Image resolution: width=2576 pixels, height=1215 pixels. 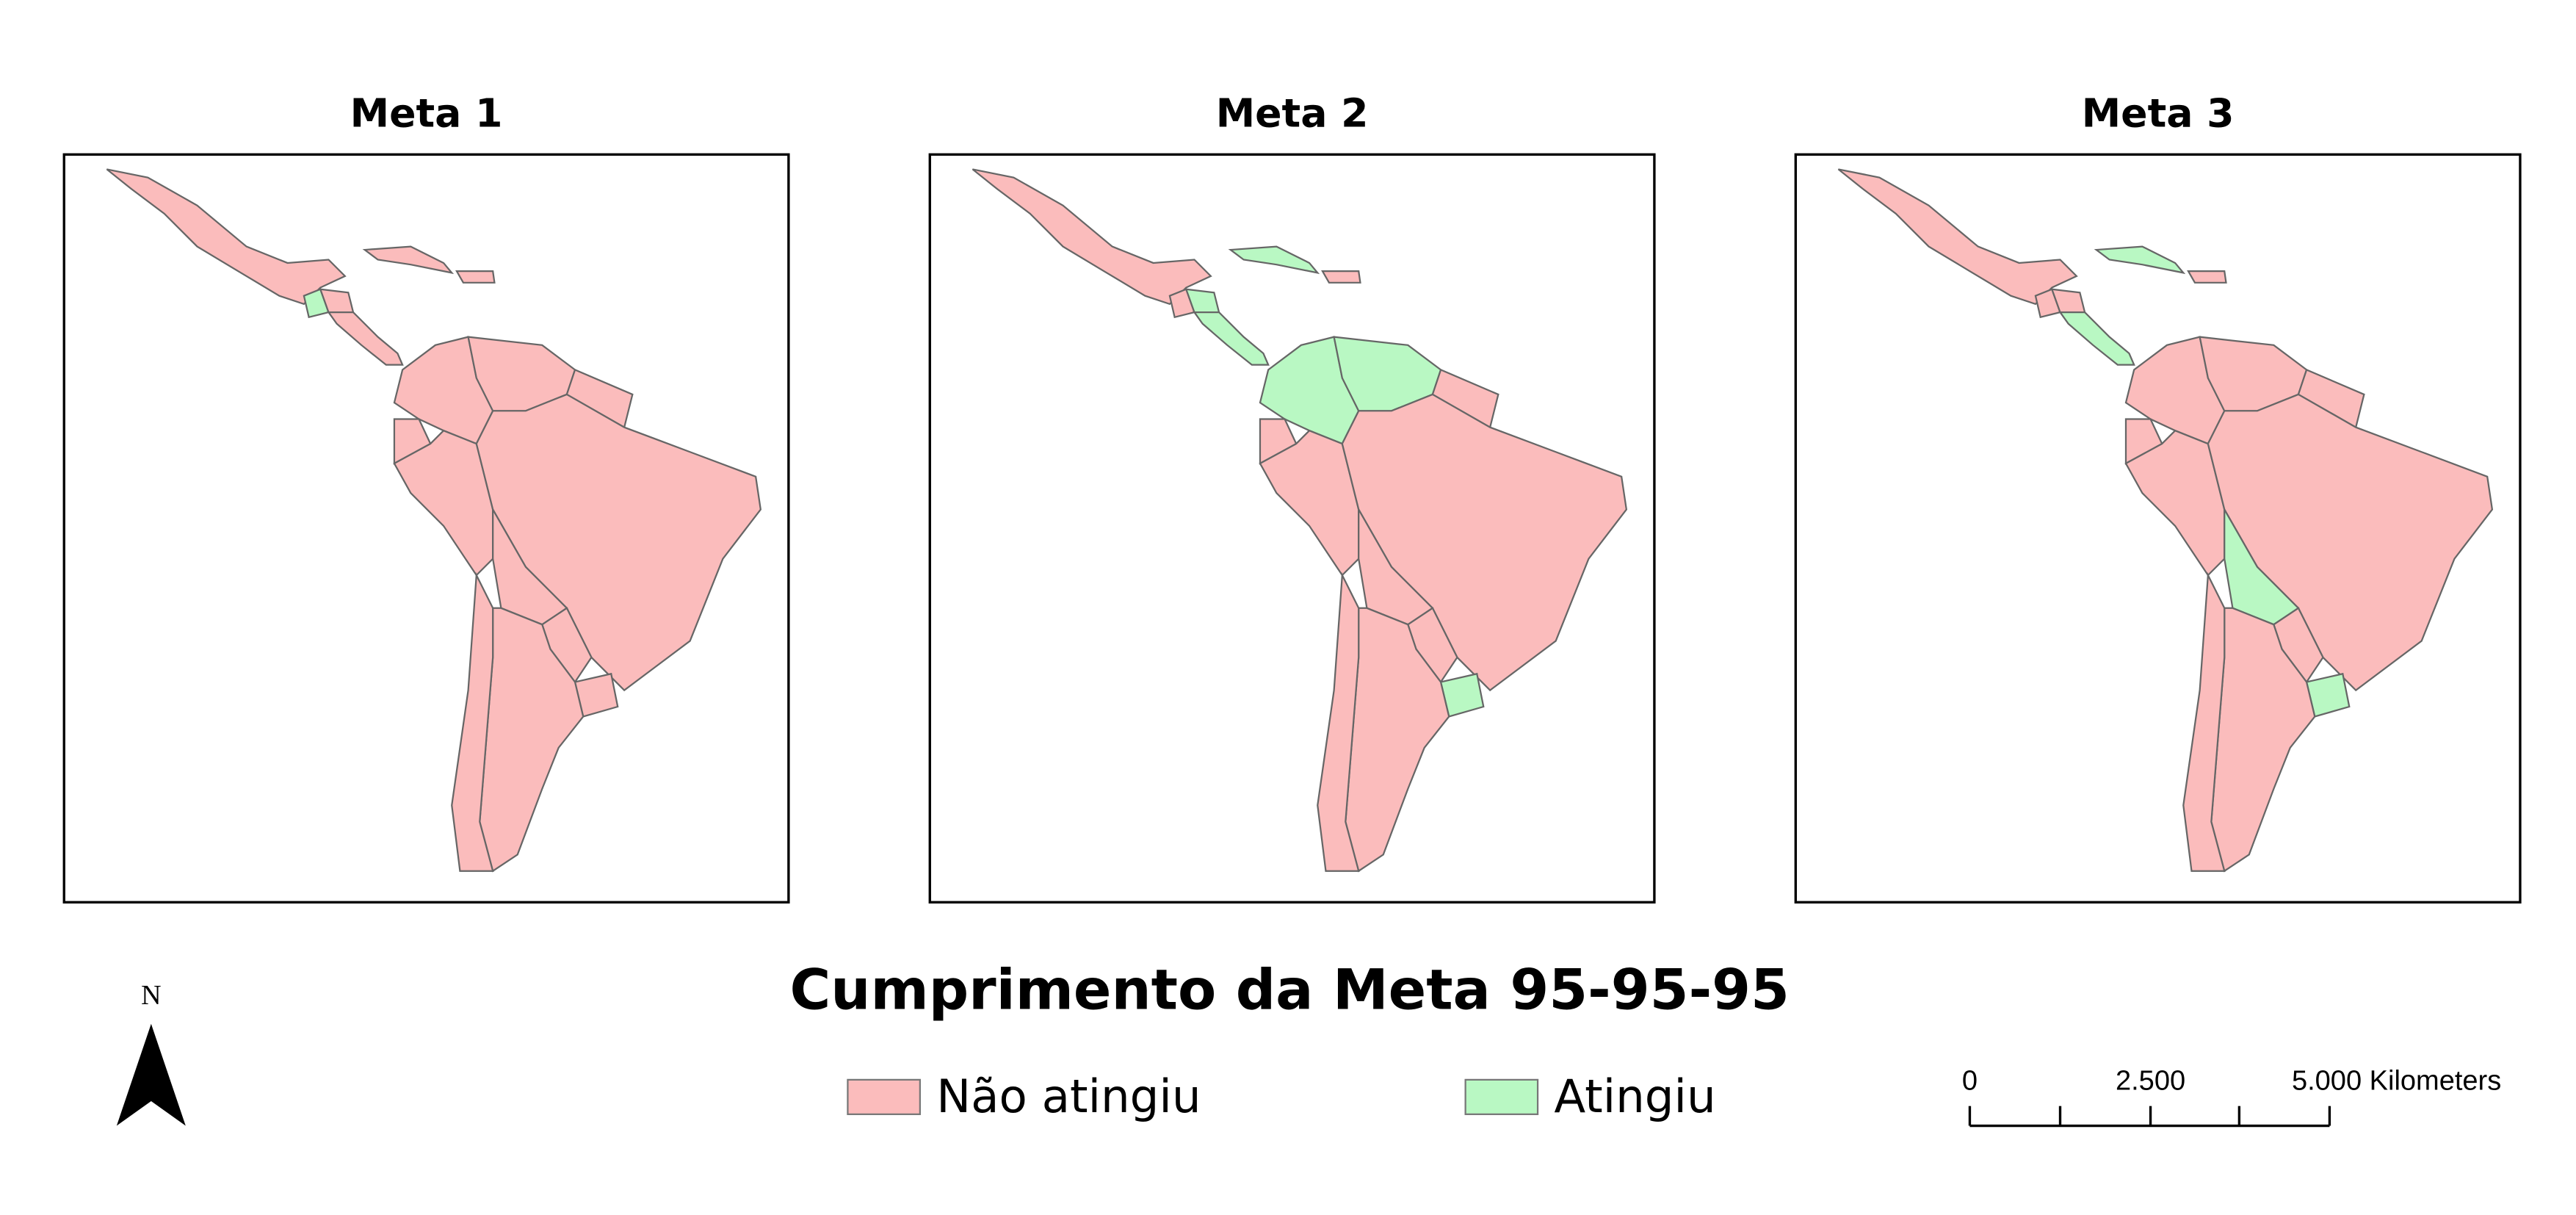 What do you see at coordinates (2150, 1080) in the screenshot?
I see `scale-label: 2.500` at bounding box center [2150, 1080].